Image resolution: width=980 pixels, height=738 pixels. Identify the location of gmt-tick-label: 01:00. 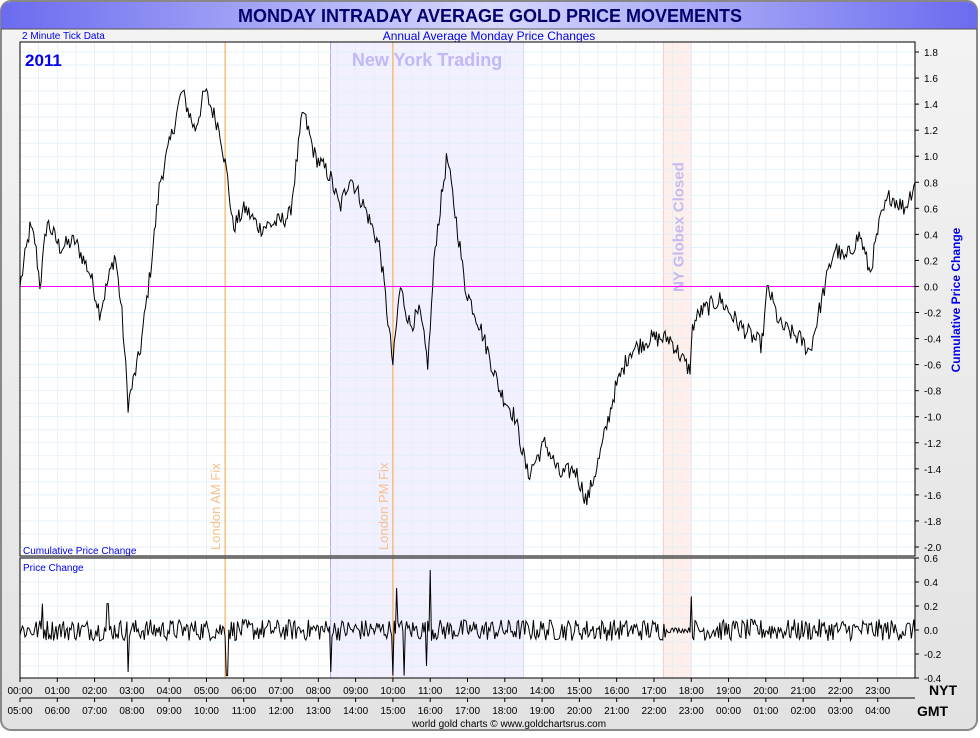
(765, 711).